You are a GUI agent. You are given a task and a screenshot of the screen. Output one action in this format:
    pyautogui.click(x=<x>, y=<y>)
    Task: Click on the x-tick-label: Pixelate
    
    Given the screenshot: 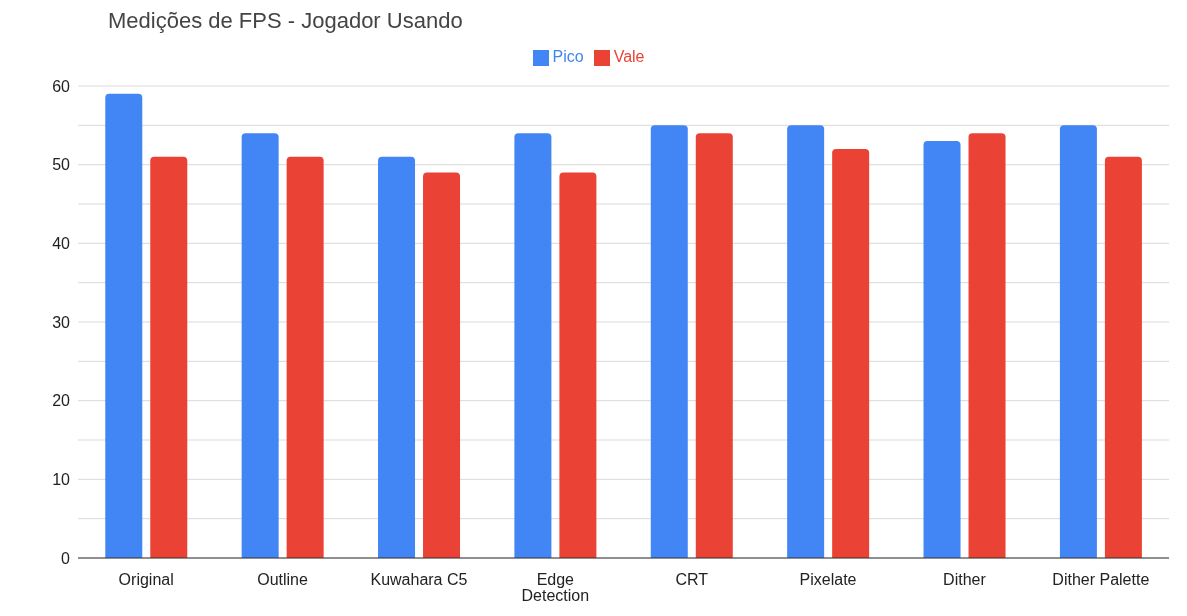 What is the action you would take?
    pyautogui.click(x=828, y=580)
    